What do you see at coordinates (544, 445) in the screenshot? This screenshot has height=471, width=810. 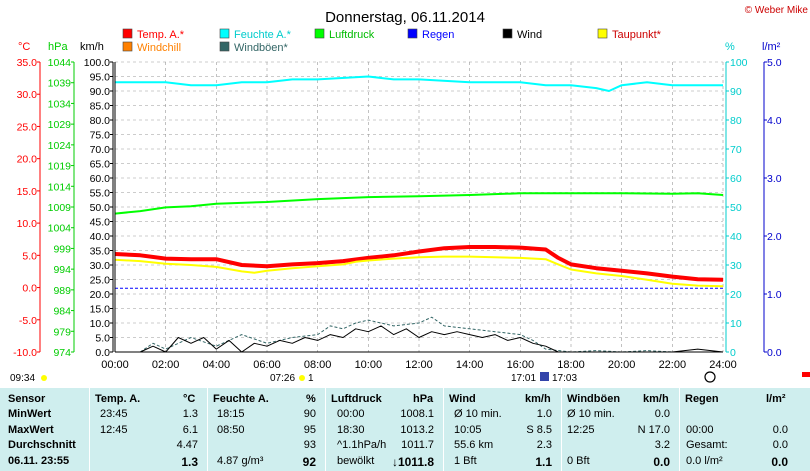 I see `table-cell-wind-v: 2.3` at bounding box center [544, 445].